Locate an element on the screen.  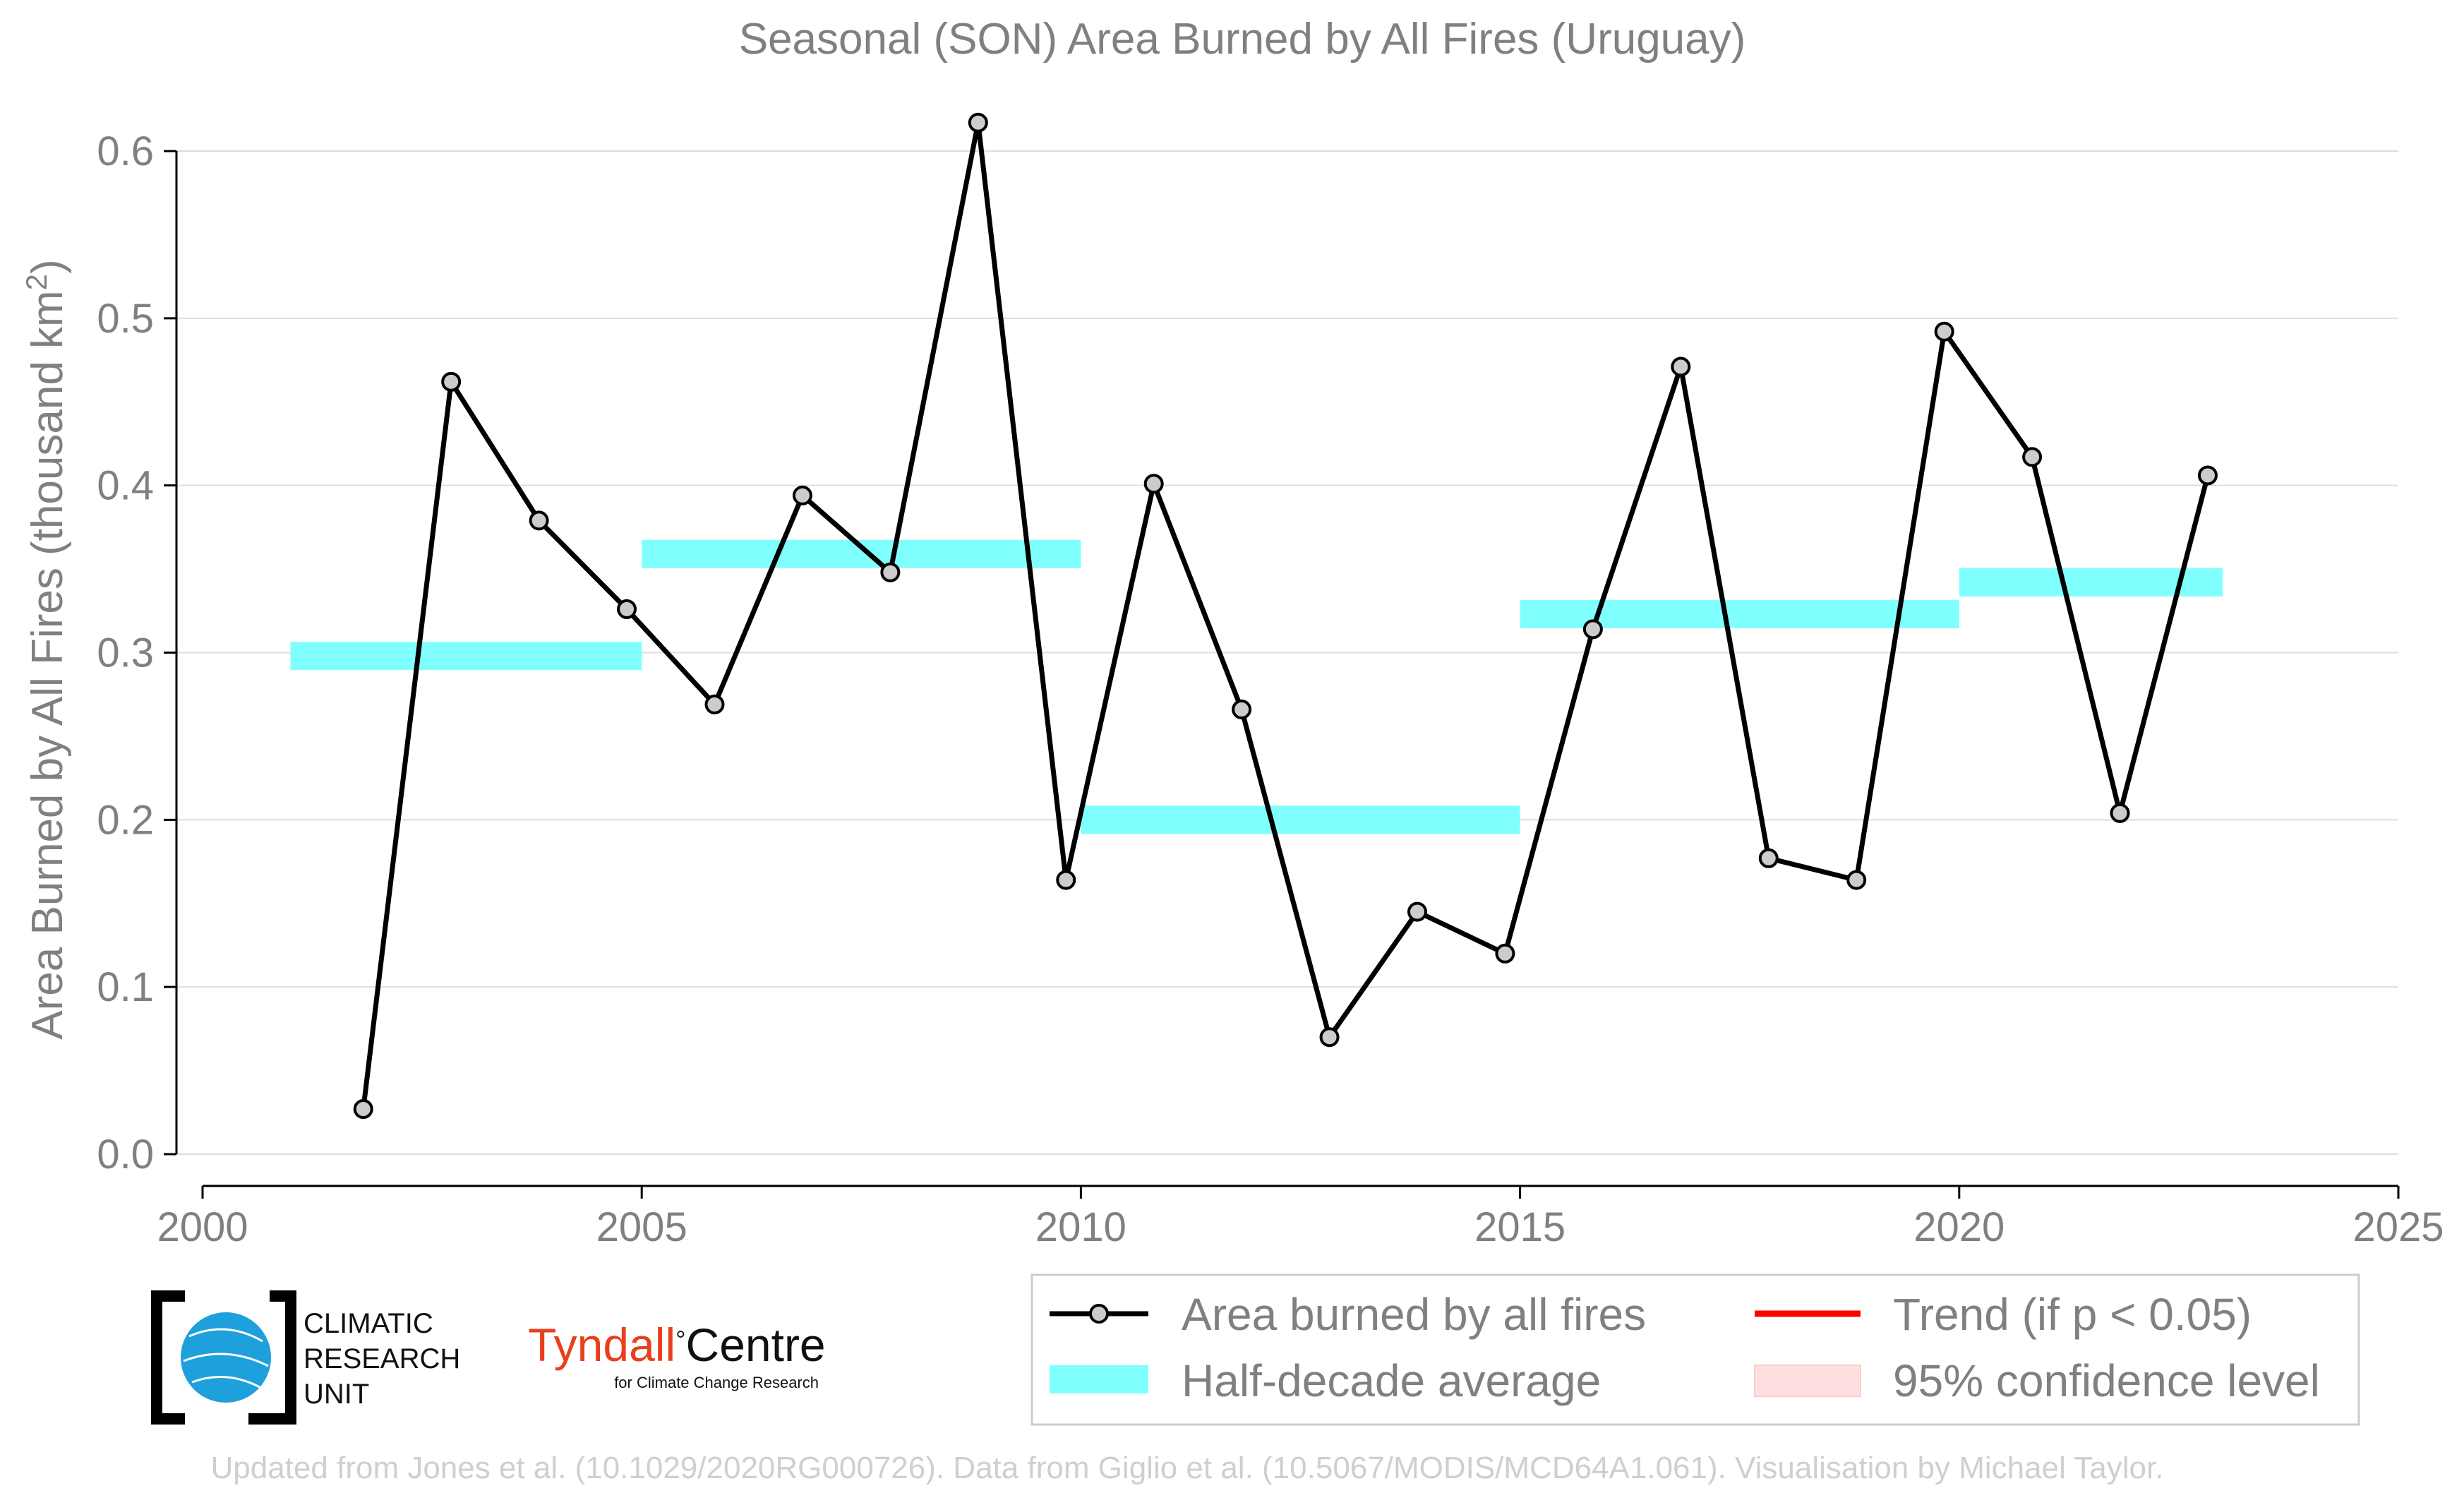
cru-logo-line-2: RESEARCH is located at coordinates (382, 1358).